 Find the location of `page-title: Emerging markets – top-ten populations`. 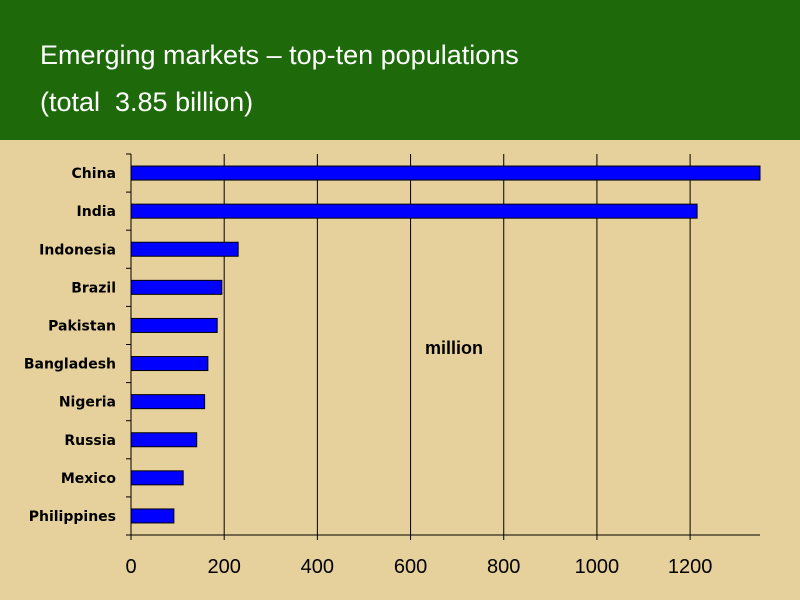

page-title: Emerging markets – top-ten populations is located at coordinates (279, 55).